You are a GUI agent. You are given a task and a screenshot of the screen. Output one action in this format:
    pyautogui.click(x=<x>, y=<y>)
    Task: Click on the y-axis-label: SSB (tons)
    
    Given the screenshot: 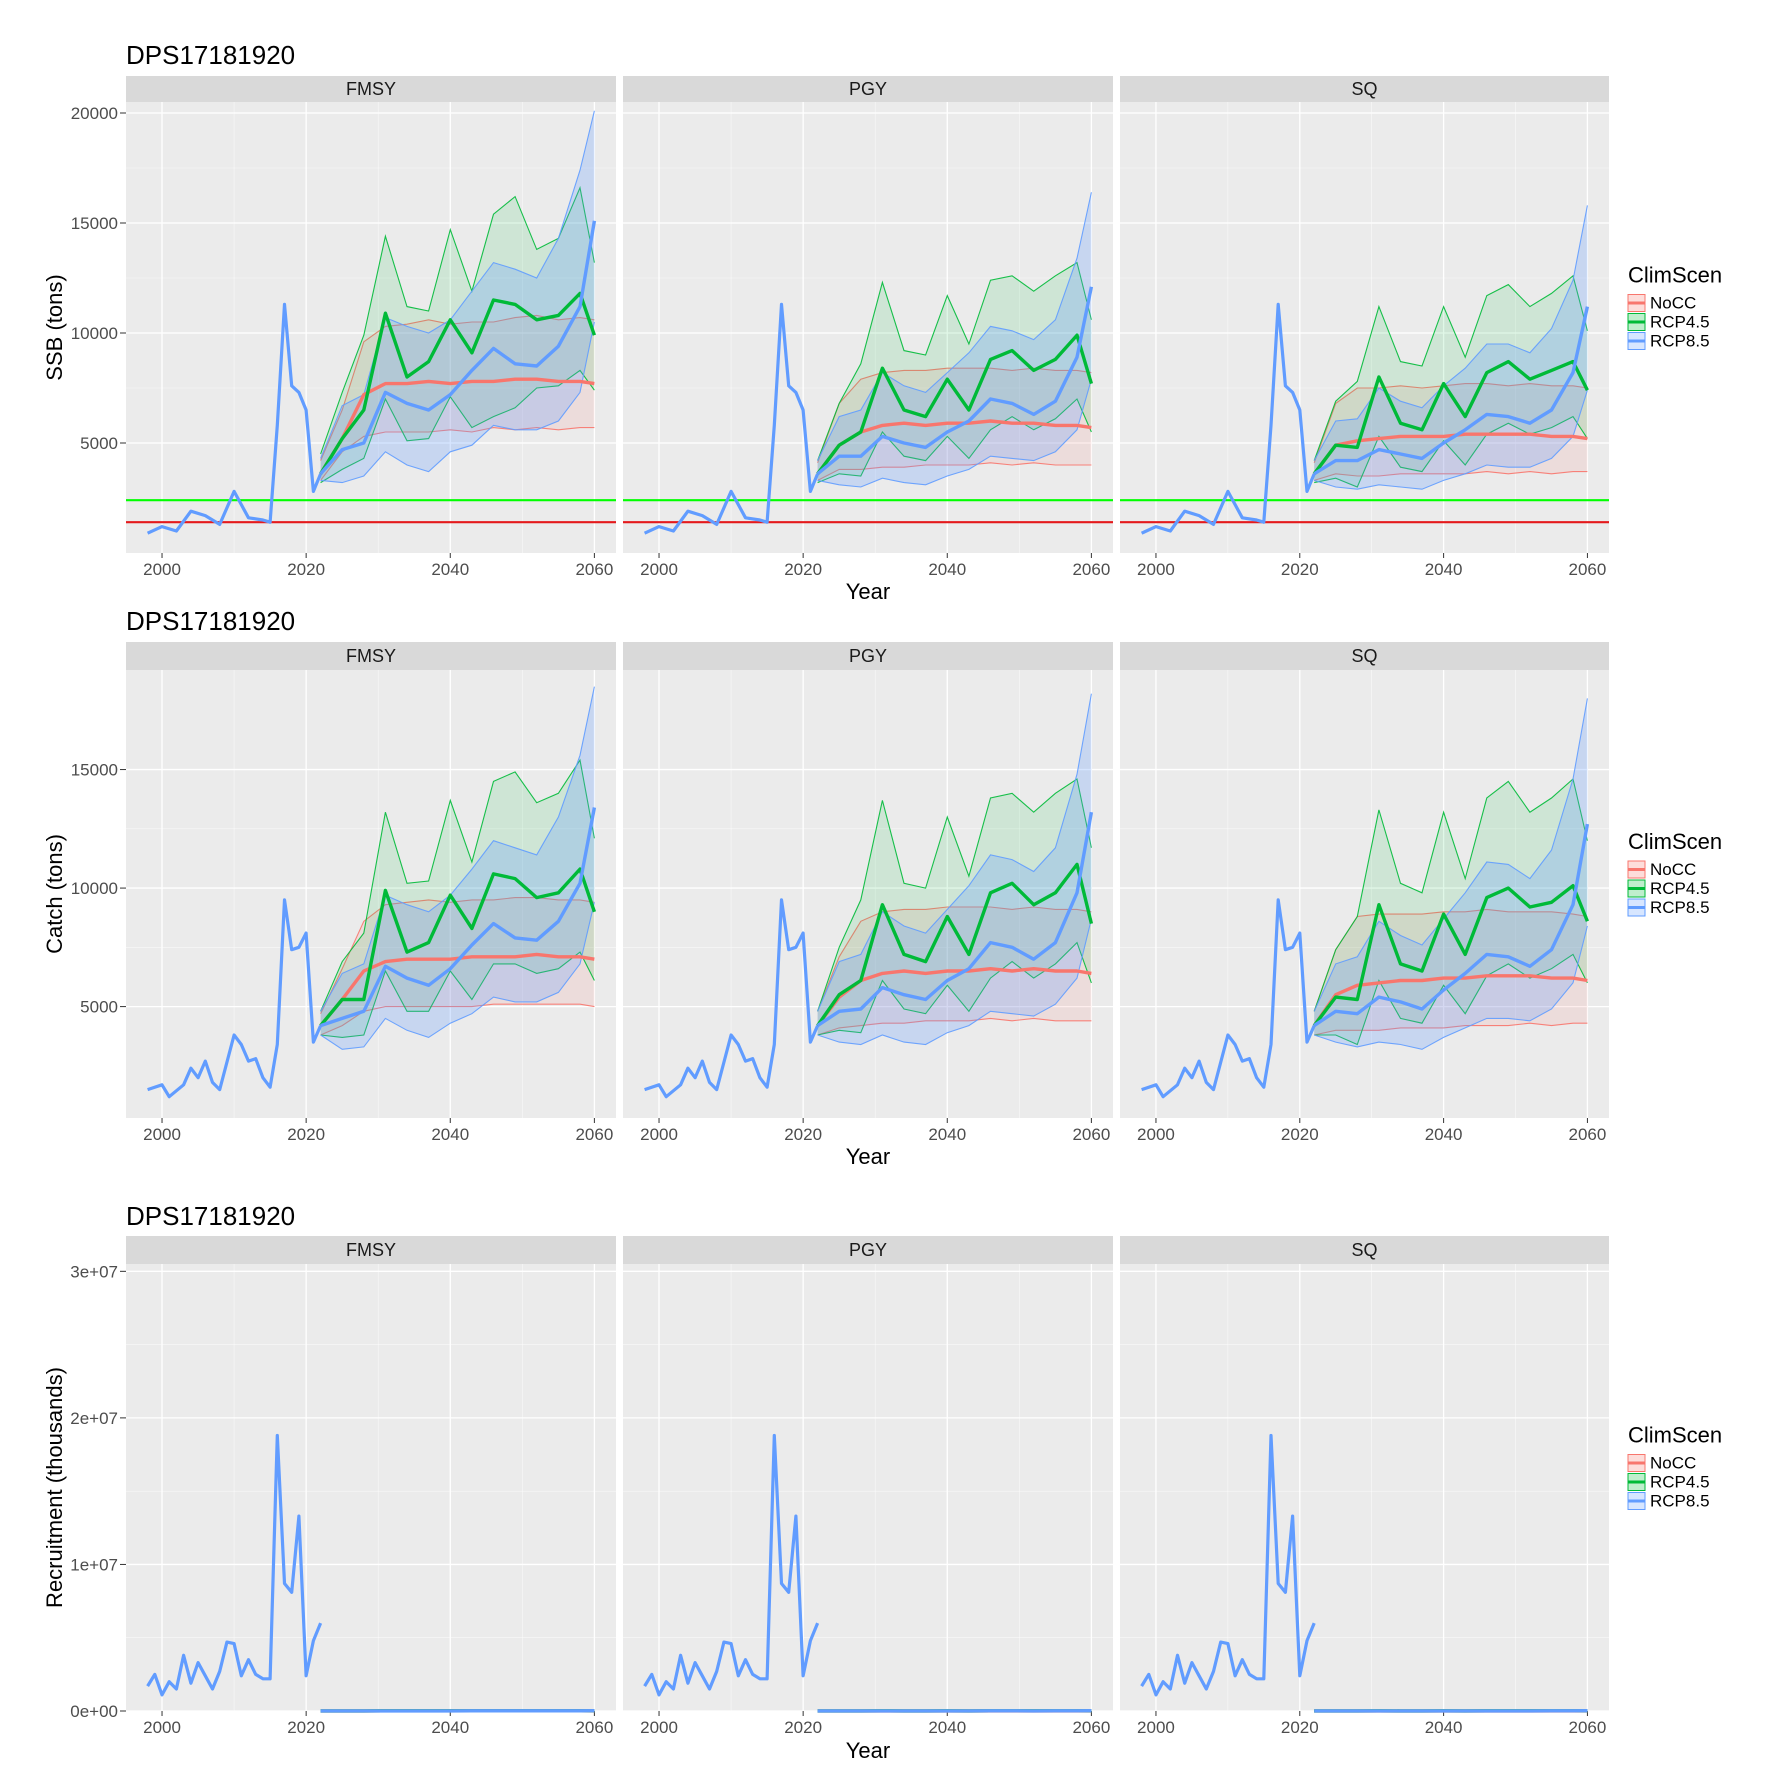 What is the action you would take?
    pyautogui.click(x=54, y=327)
    